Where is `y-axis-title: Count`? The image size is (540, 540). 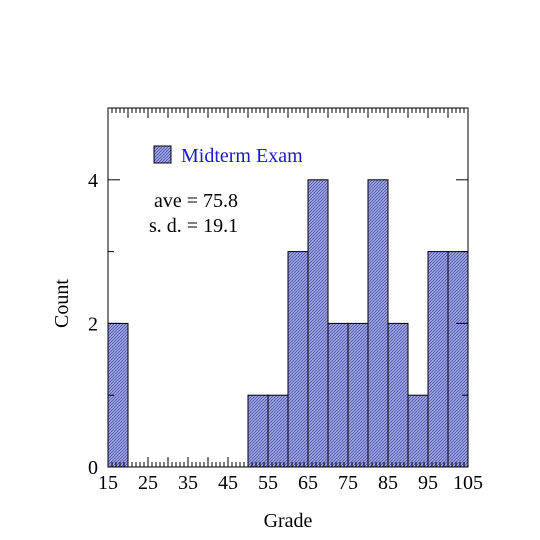 y-axis-title: Count is located at coordinates (62, 303).